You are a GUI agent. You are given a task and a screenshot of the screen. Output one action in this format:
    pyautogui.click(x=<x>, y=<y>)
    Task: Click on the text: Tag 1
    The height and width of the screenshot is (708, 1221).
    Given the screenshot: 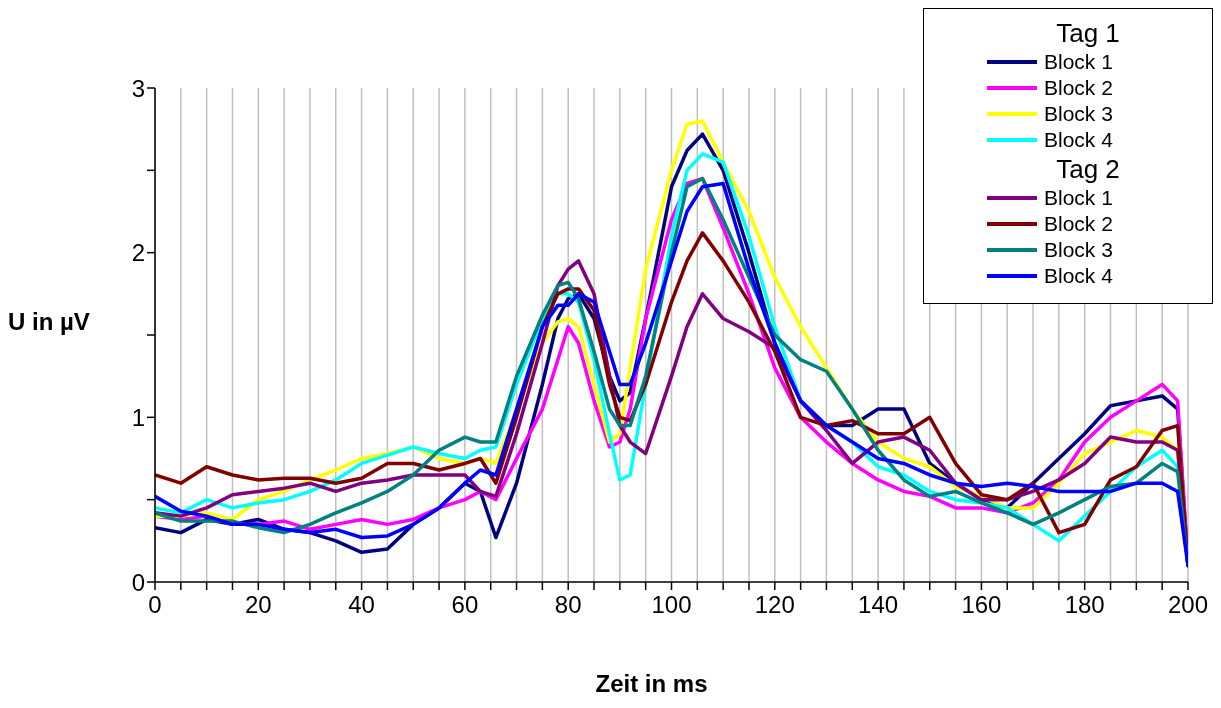 What is the action you would take?
    pyautogui.click(x=1088, y=33)
    